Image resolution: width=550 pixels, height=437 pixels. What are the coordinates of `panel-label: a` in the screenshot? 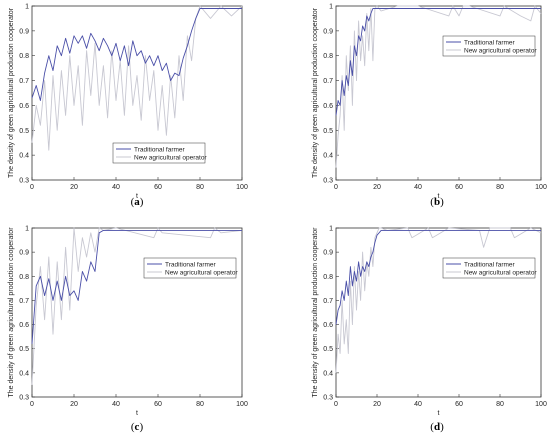 It's located at (137, 202).